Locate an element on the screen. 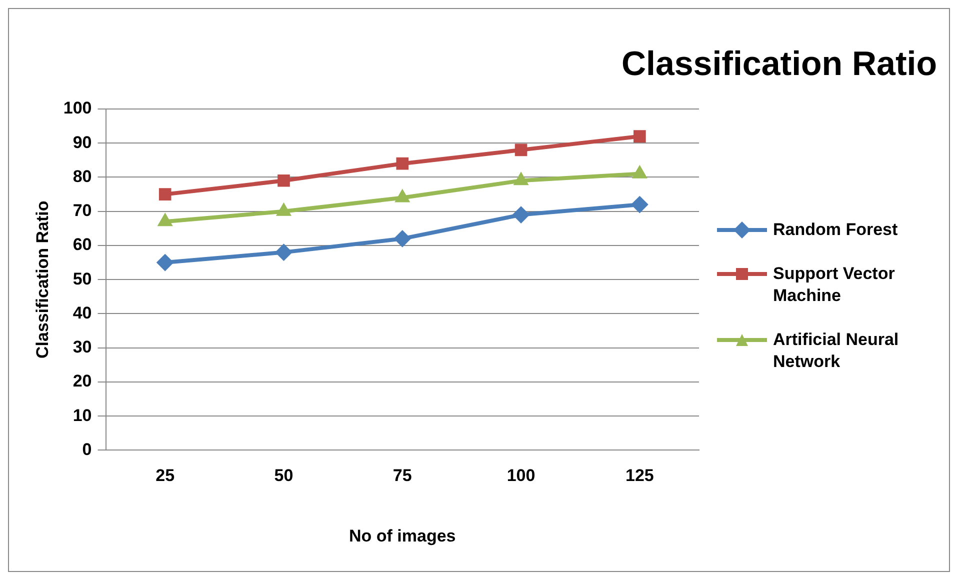 This screenshot has height=580, width=957. x-tick-label: 100 is located at coordinates (521, 476).